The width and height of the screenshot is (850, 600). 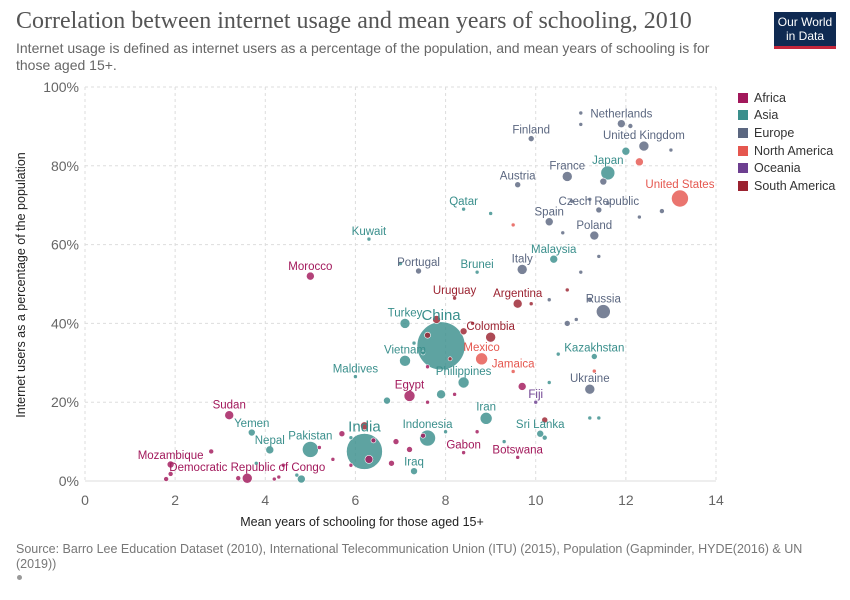 I want to click on data-point: Turkey, so click(x=405, y=323).